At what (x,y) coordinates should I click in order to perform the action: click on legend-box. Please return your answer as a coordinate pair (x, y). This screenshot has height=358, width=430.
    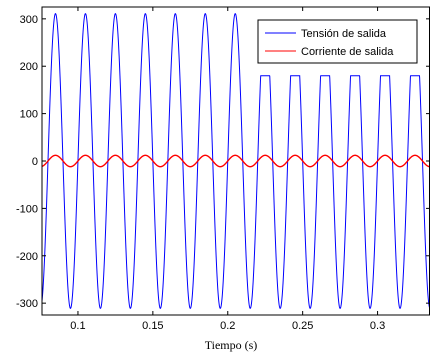
    Looking at the image, I should click on (337, 41).